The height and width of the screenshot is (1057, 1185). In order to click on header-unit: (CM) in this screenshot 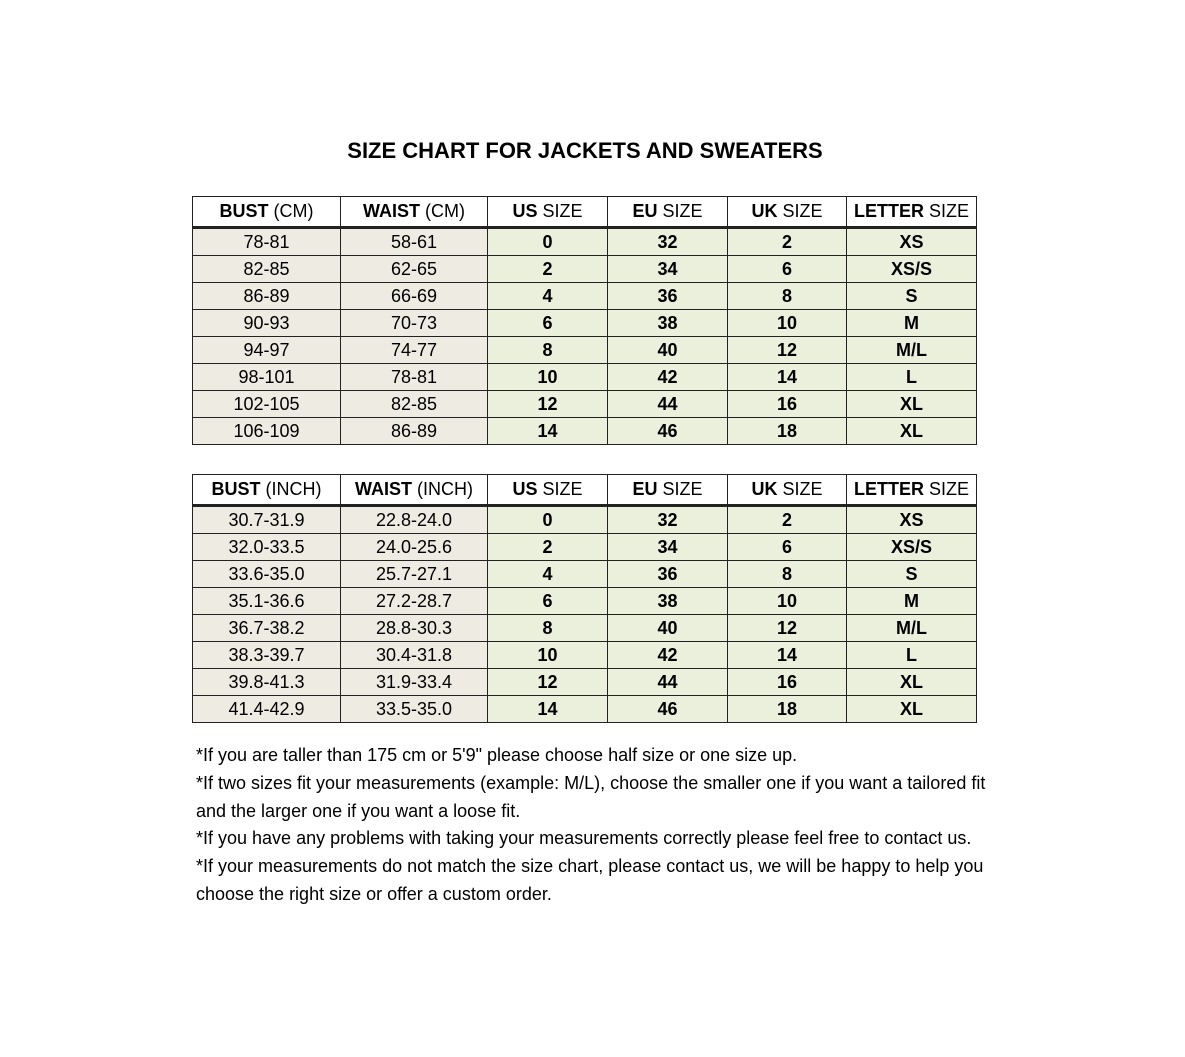, I will do `click(291, 211)`.